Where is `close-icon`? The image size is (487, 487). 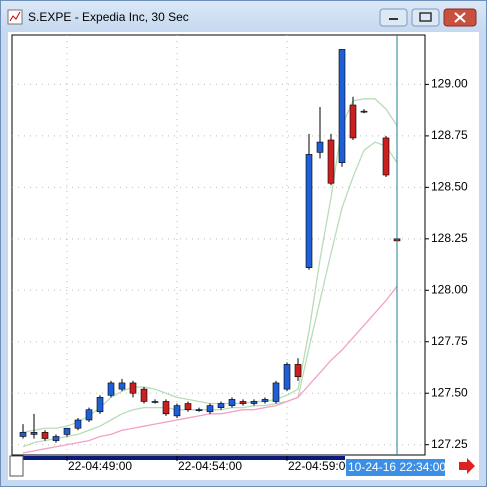
close-icon is located at coordinates (460, 17).